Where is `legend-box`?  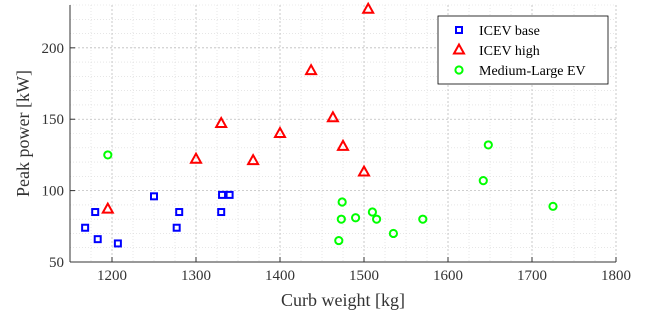 legend-box is located at coordinates (523, 50).